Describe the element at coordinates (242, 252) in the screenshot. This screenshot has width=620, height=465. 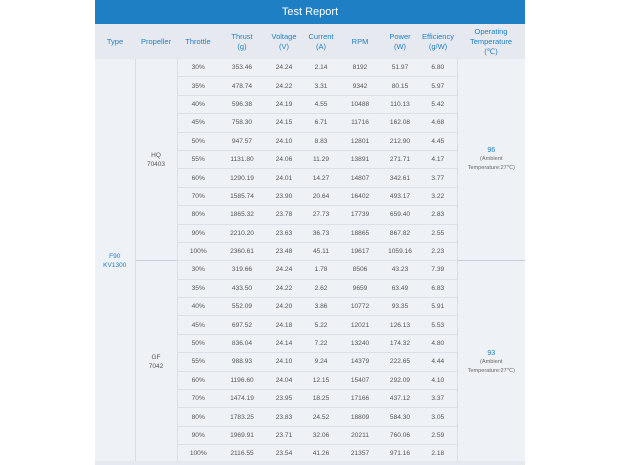
I see `cell-thrust: 2360.61` at that location.